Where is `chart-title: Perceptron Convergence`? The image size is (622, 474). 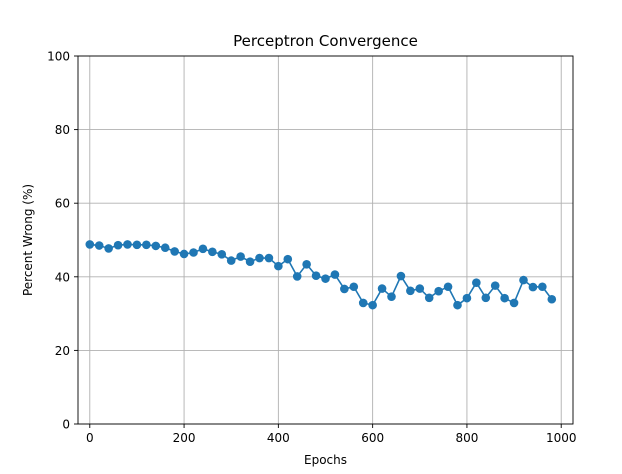
chart-title: Perceptron Convergence is located at coordinates (325, 41).